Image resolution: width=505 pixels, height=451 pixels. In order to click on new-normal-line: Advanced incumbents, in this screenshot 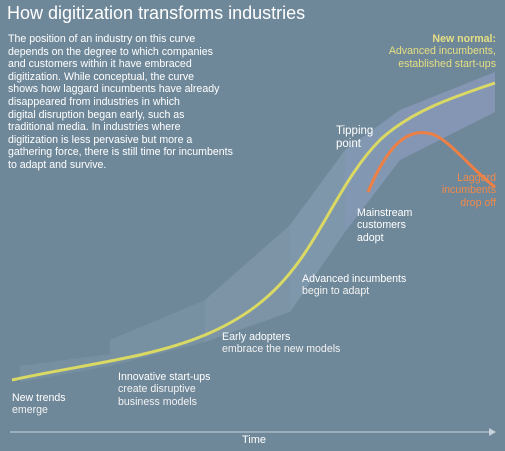, I will do `click(442, 51)`.